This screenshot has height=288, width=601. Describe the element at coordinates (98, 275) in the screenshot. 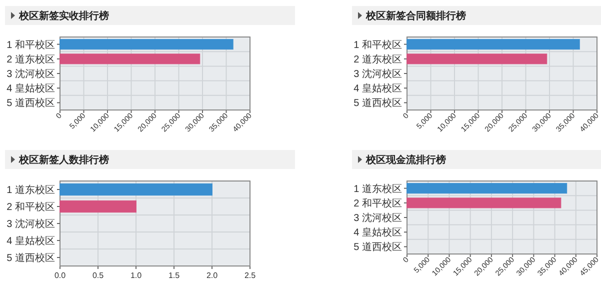

I see `x-tick-label: 0.5` at that location.